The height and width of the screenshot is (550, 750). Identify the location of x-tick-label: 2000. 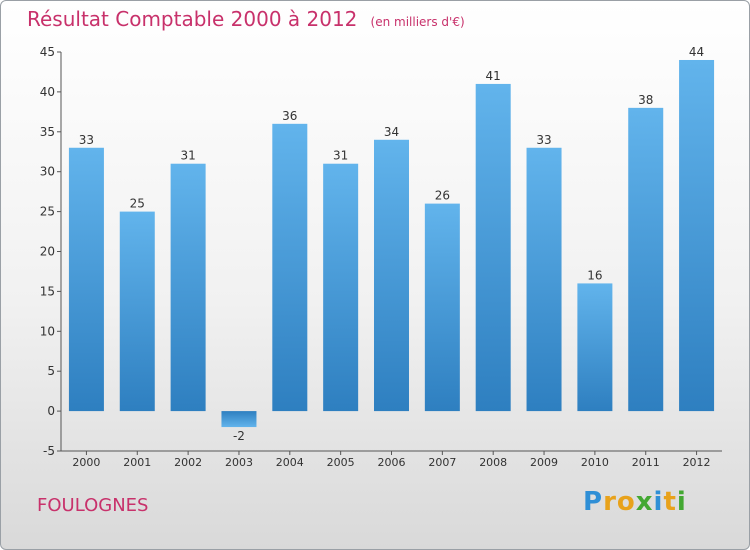
(86, 462).